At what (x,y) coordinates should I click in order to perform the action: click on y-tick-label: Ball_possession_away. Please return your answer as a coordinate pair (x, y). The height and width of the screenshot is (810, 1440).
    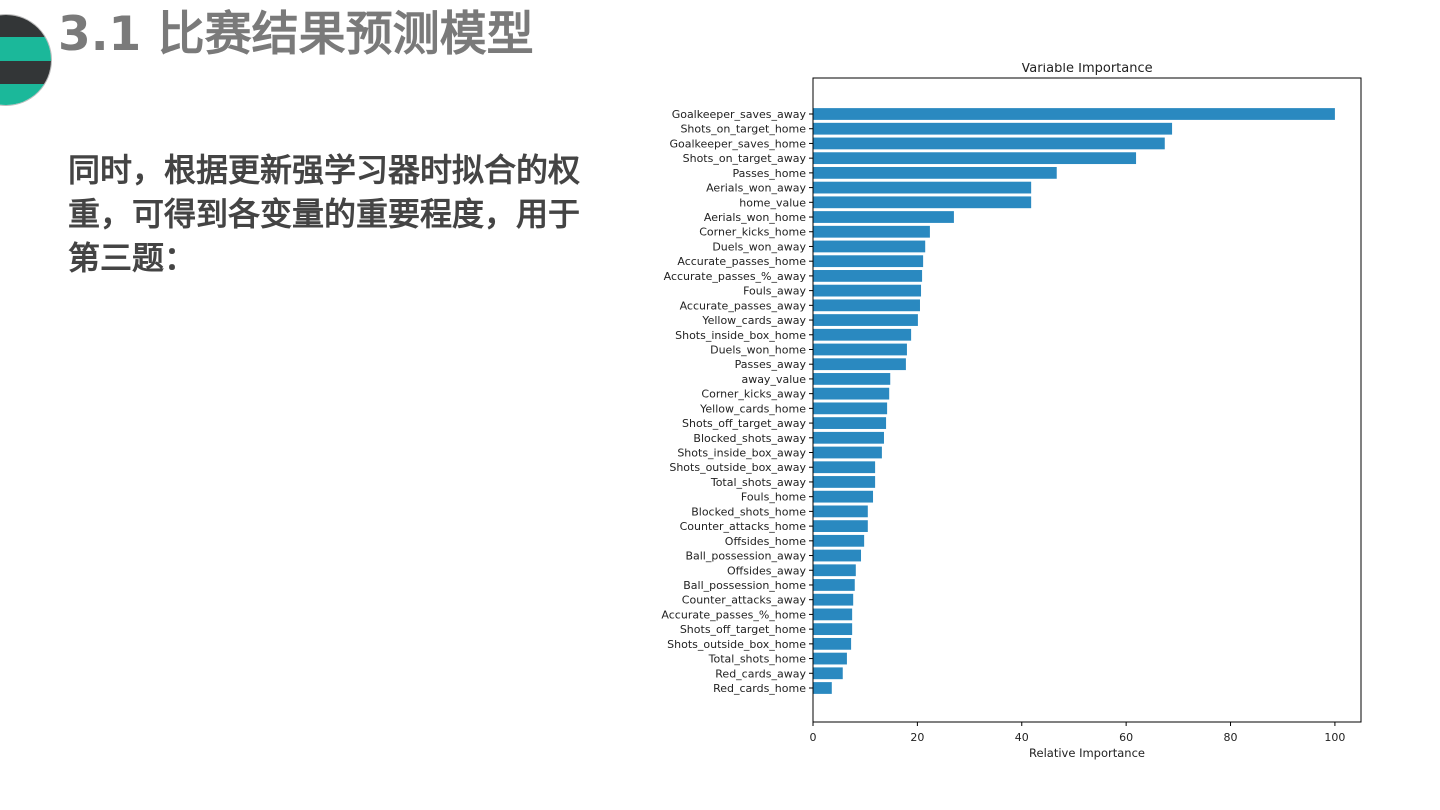
    Looking at the image, I should click on (745, 556).